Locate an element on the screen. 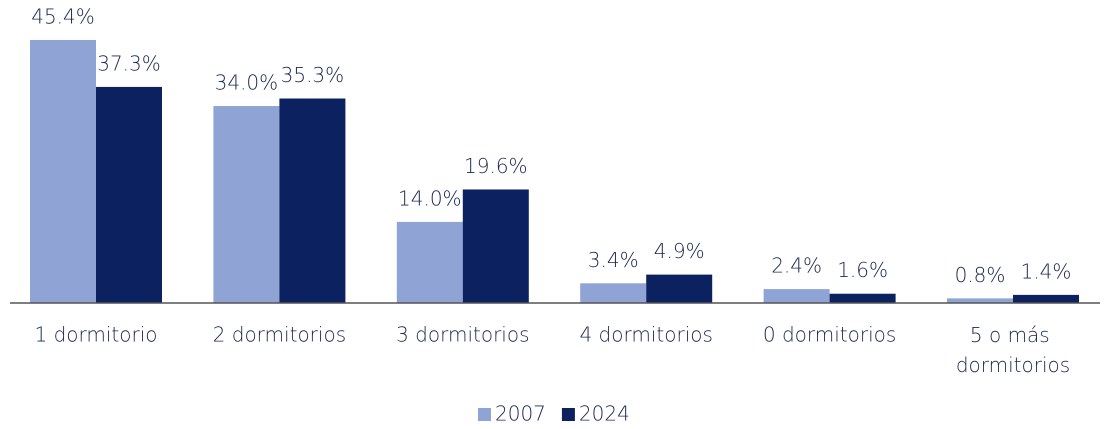  x-tick-label: 5 o más dormitorios is located at coordinates (1013, 350).